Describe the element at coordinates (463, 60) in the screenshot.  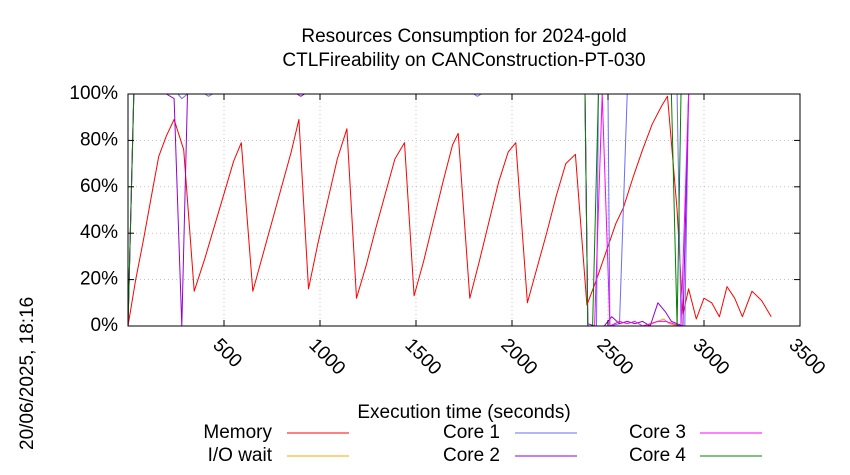
I see `chart-subtitle: CTLFireability on CANConstruction-PT-030` at that location.